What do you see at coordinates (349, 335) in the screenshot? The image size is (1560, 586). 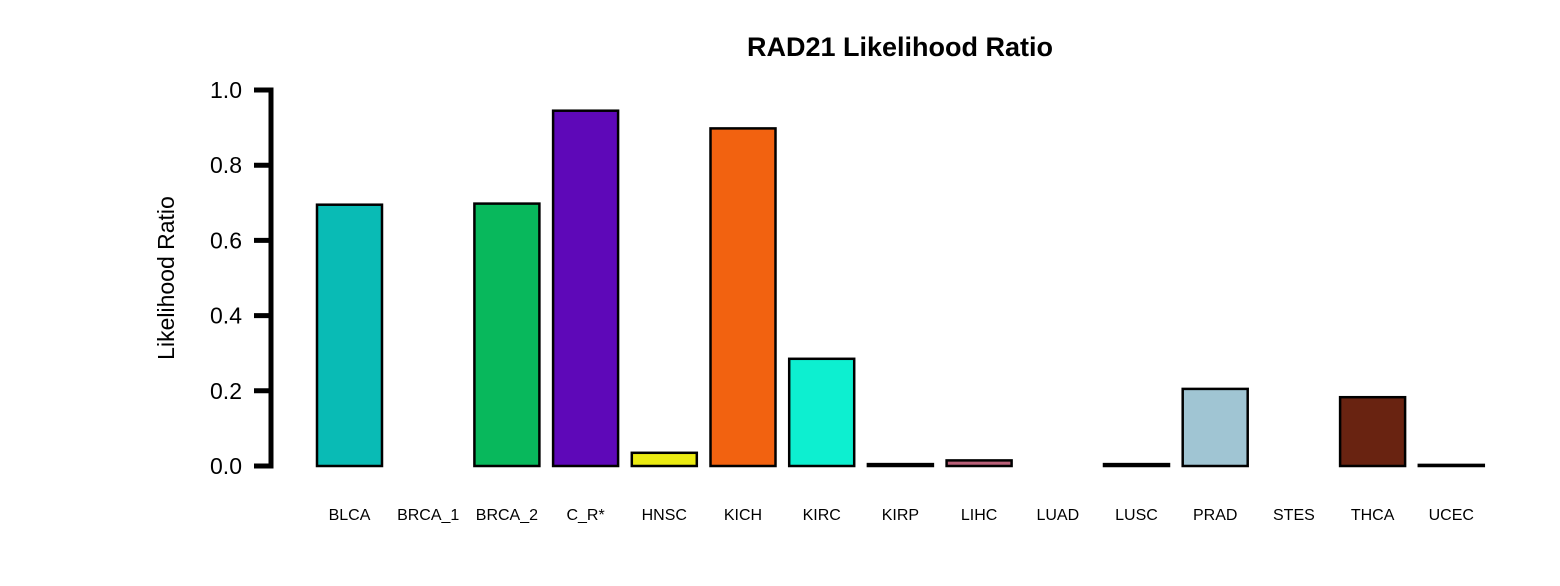 I see `bar-blca` at bounding box center [349, 335].